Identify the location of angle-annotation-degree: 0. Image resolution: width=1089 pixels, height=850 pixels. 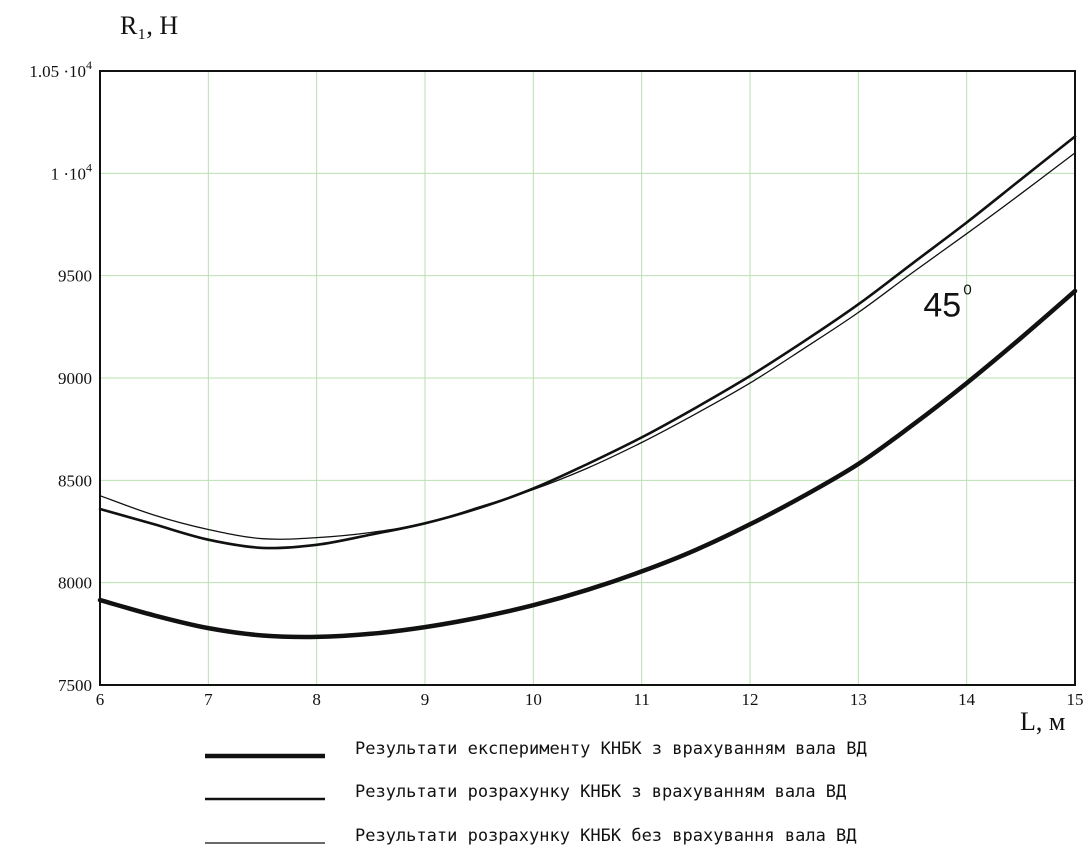
(967, 290).